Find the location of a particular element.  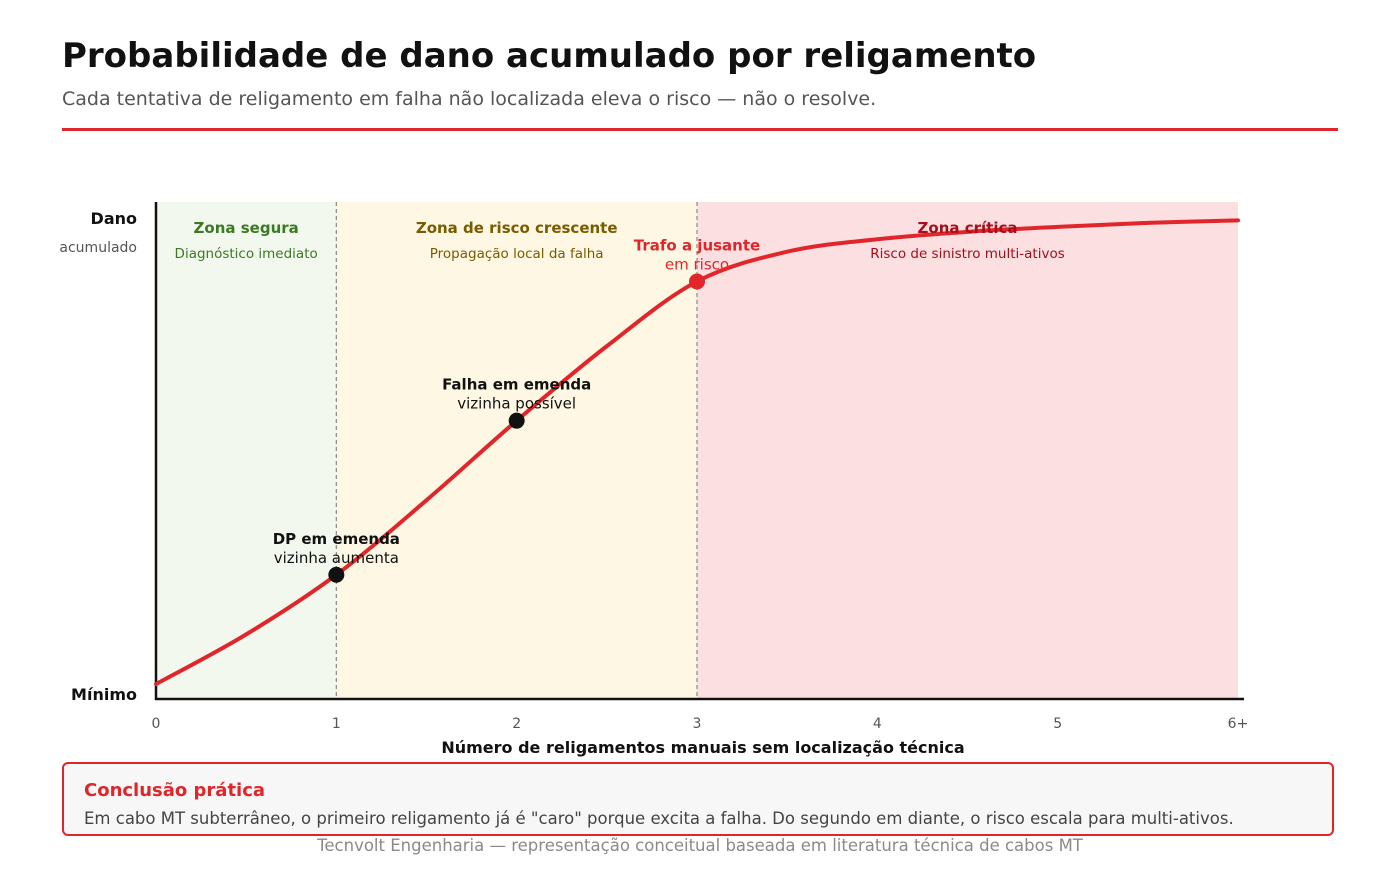

y-axis-bottom-label: Mínimo is located at coordinates (104, 694).